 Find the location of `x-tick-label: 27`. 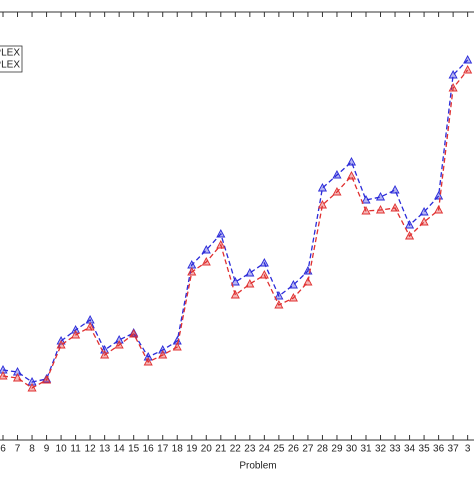

x-tick-label: 27 is located at coordinates (308, 449).